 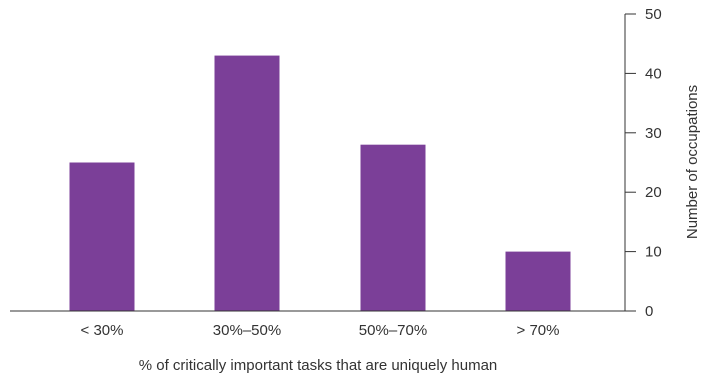 I want to click on x-tick-label: 30%–50%, so click(x=247, y=330).